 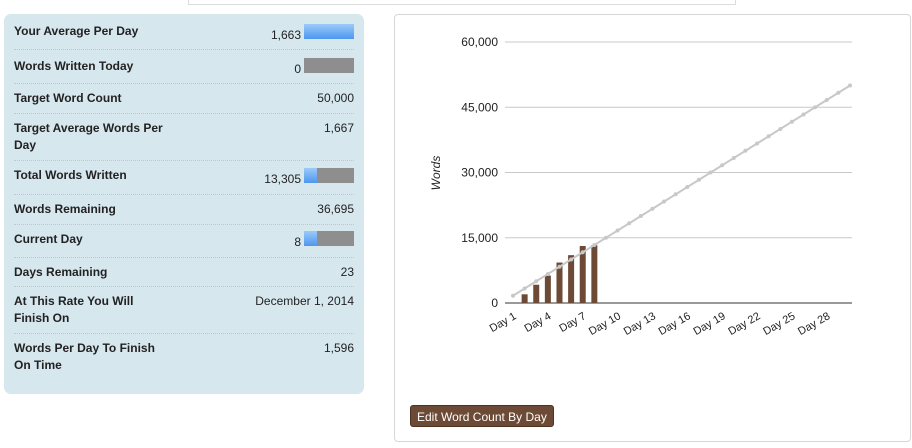 What do you see at coordinates (338, 128) in the screenshot?
I see `stat-value: 1,667` at bounding box center [338, 128].